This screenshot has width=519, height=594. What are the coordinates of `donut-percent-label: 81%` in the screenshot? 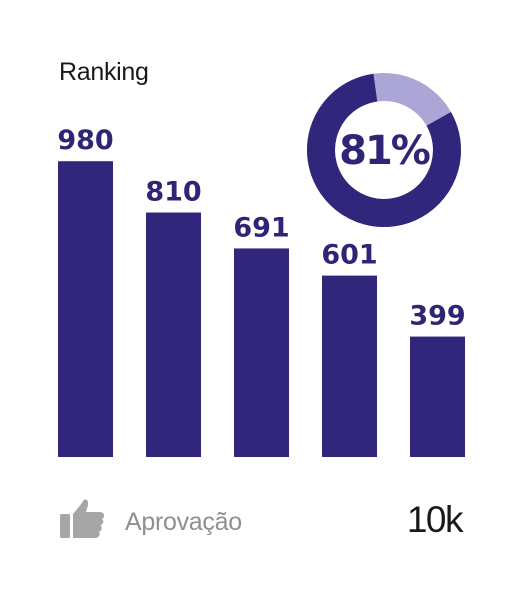 It's located at (384, 151).